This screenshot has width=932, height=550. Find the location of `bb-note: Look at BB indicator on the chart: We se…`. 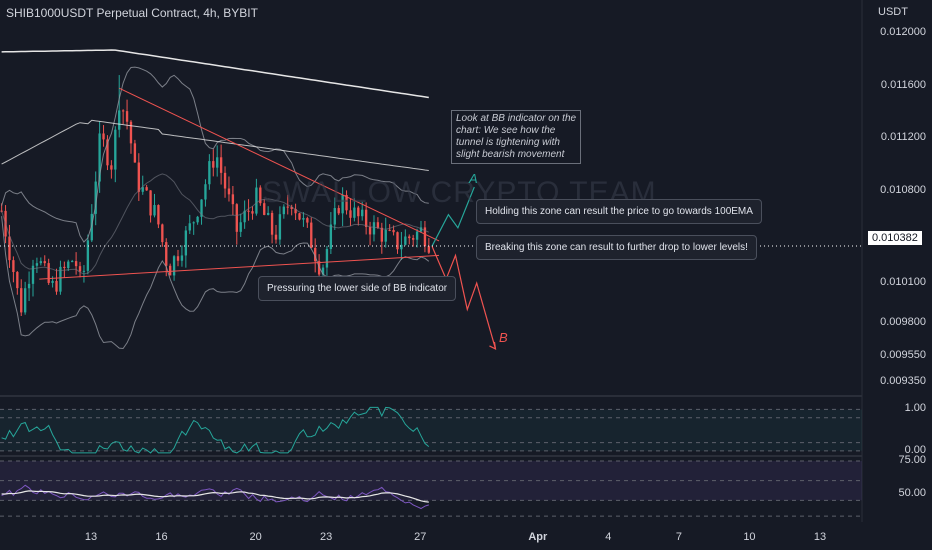

bb-note: Look at BB indicator on the chart: We se… is located at coordinates (516, 137).